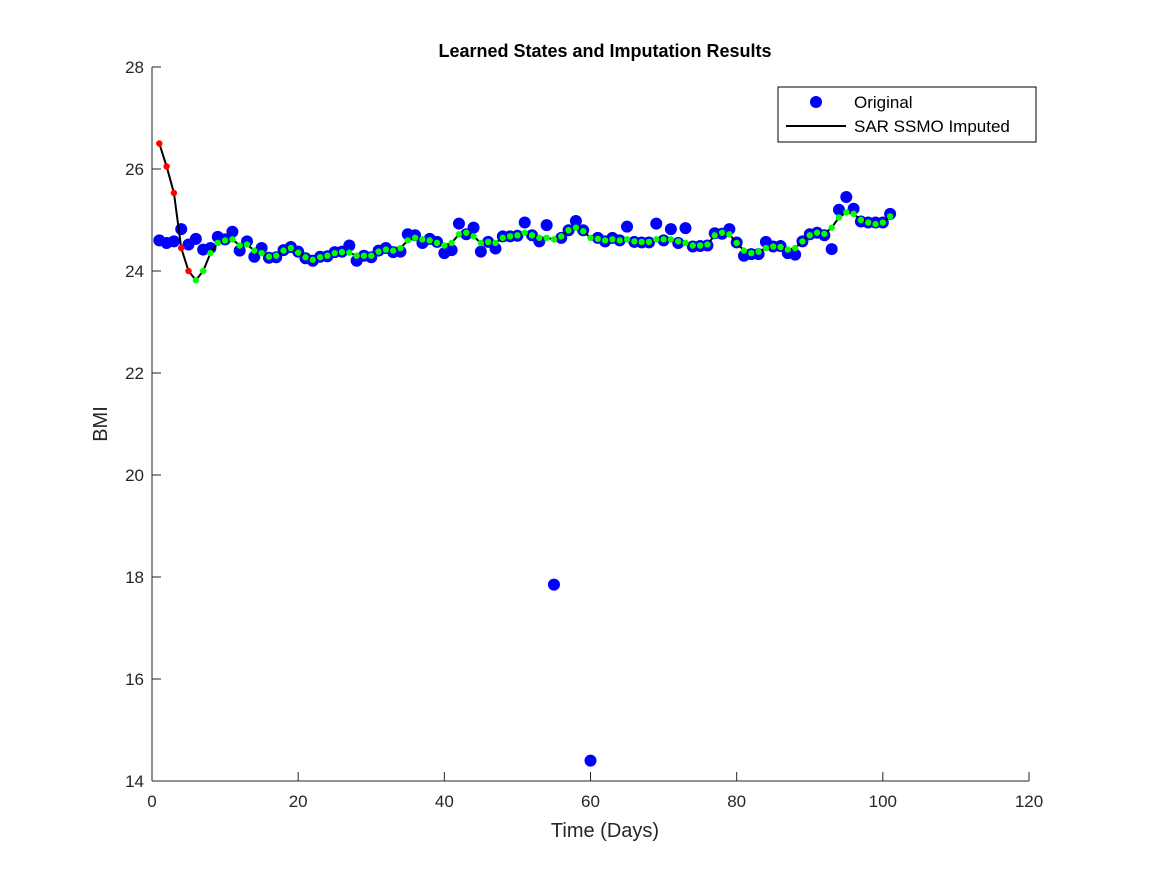 This screenshot has height=875, width=1167. Describe the element at coordinates (134, 373) in the screenshot. I see `y-tick-label: 22` at that location.